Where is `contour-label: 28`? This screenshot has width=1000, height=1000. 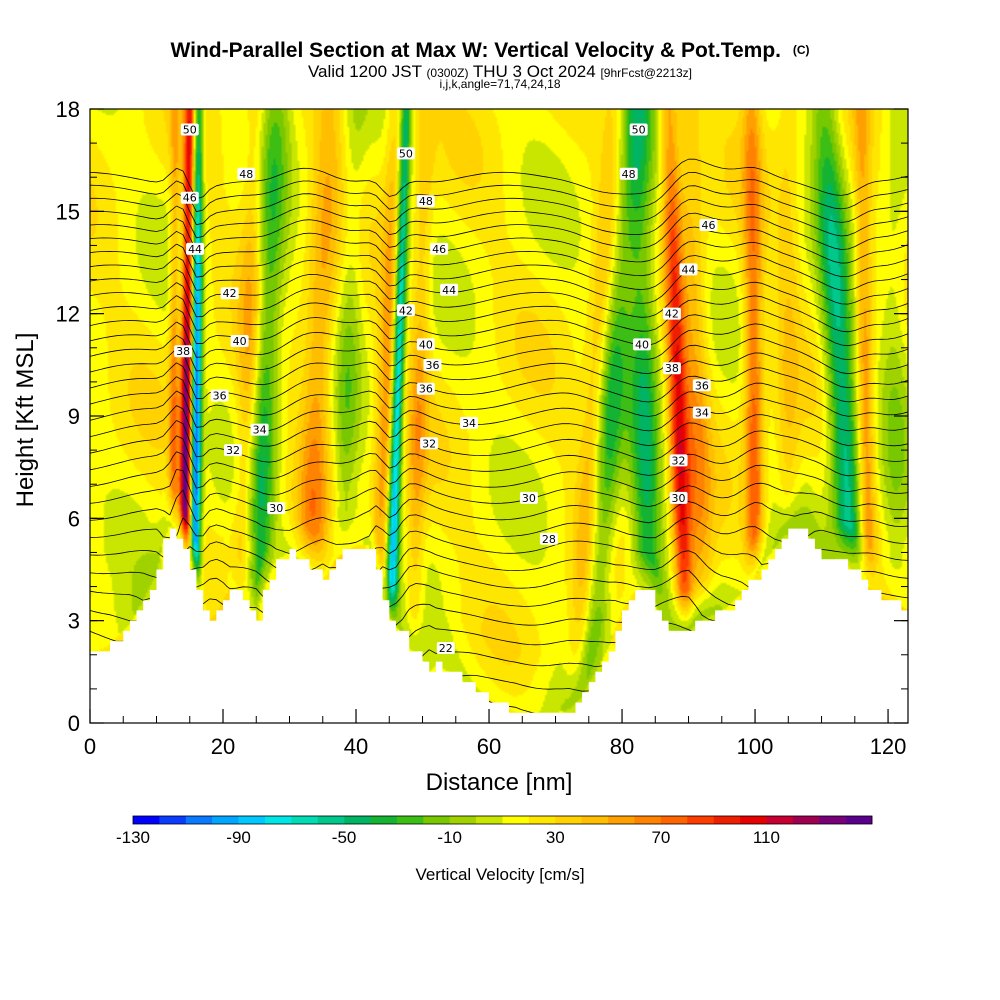 contour-label: 28 is located at coordinates (548, 539).